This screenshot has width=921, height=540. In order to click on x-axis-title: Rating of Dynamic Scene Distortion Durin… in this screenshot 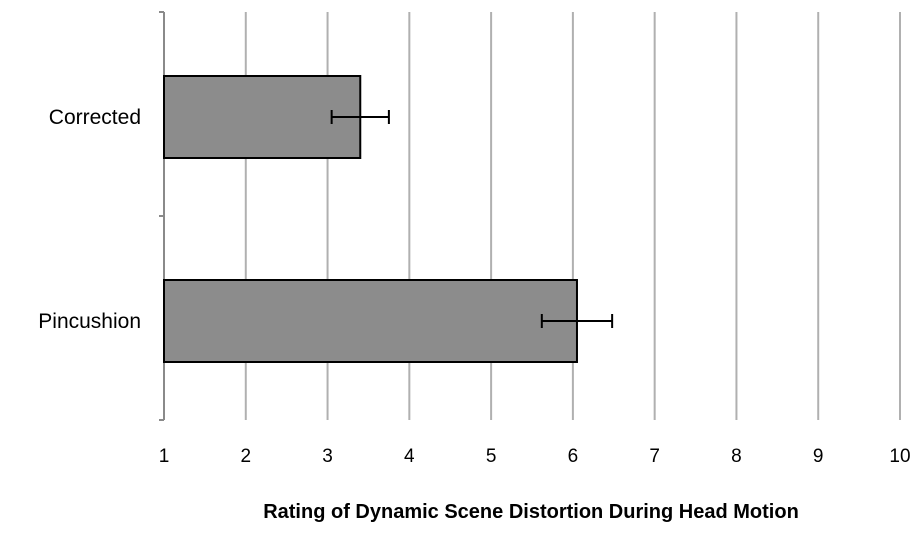, I will do `click(531, 512)`.